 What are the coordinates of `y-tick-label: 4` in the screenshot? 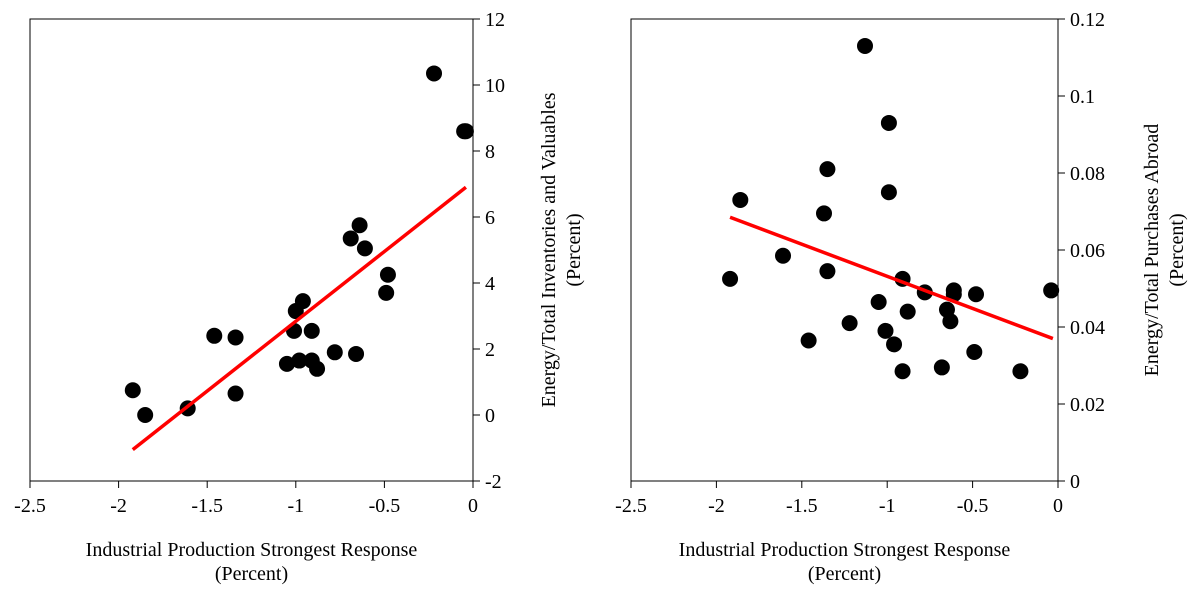 It's located at (490, 284).